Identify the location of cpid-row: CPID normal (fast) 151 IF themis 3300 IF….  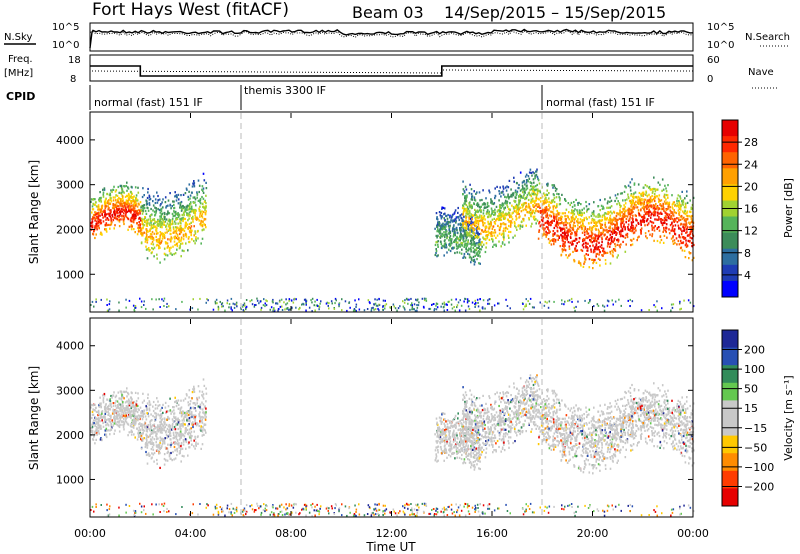
(330, 97).